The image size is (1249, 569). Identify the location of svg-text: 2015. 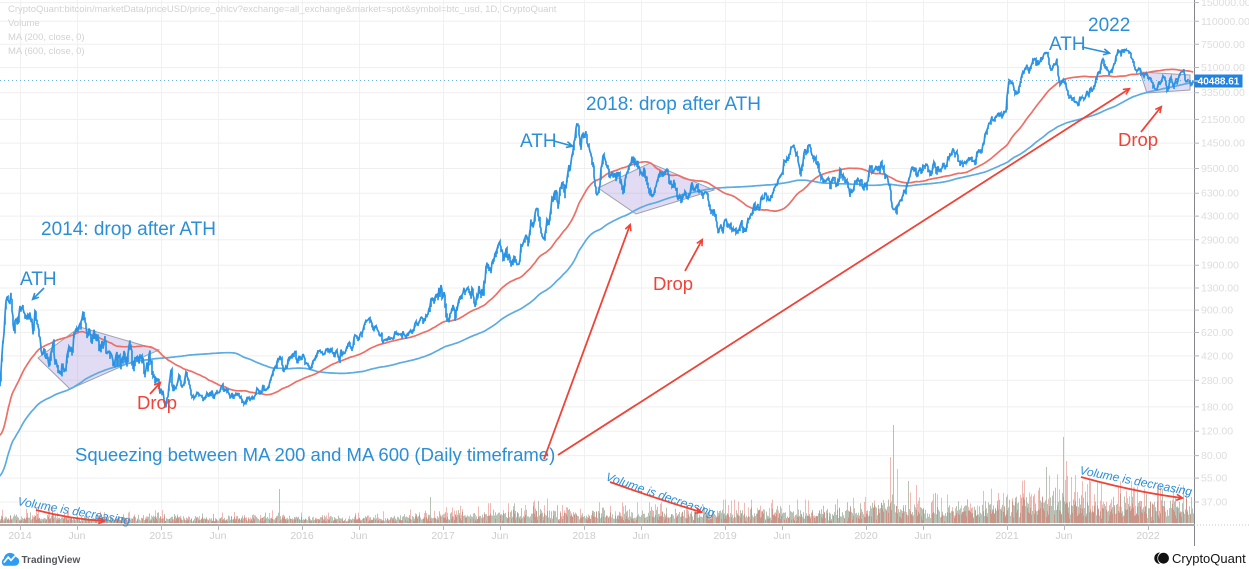
(161, 536).